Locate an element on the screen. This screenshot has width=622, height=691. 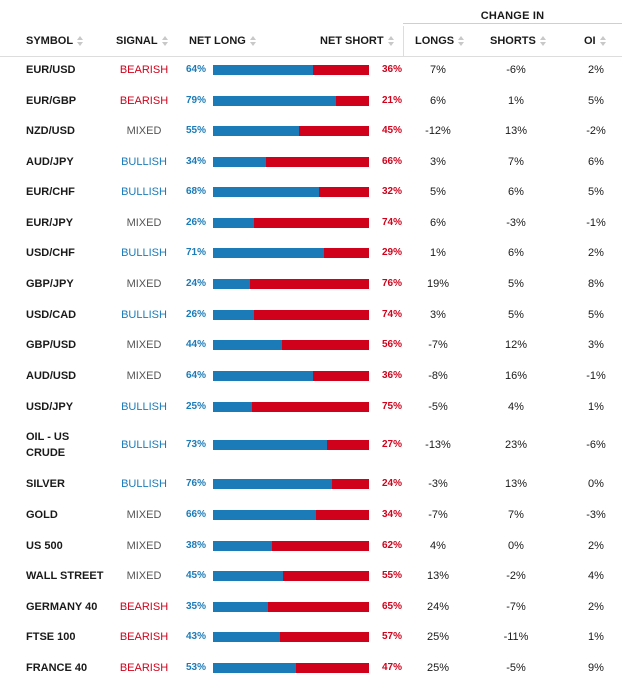
symbol-cell: SILVER is located at coordinates (45, 484).